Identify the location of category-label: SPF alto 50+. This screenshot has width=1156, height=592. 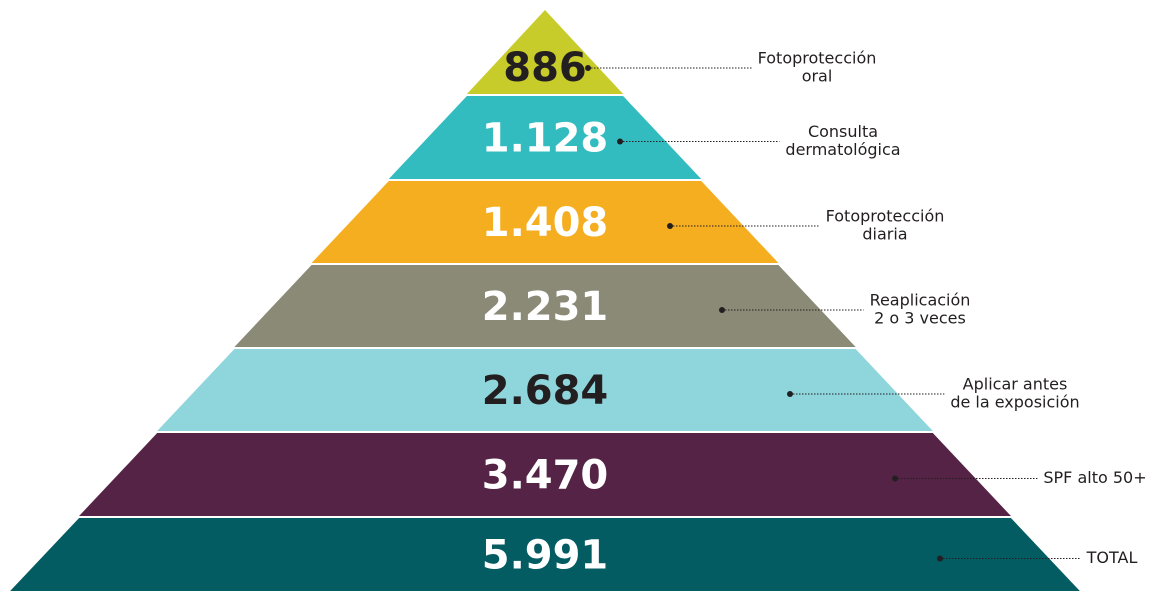
(1094, 477).